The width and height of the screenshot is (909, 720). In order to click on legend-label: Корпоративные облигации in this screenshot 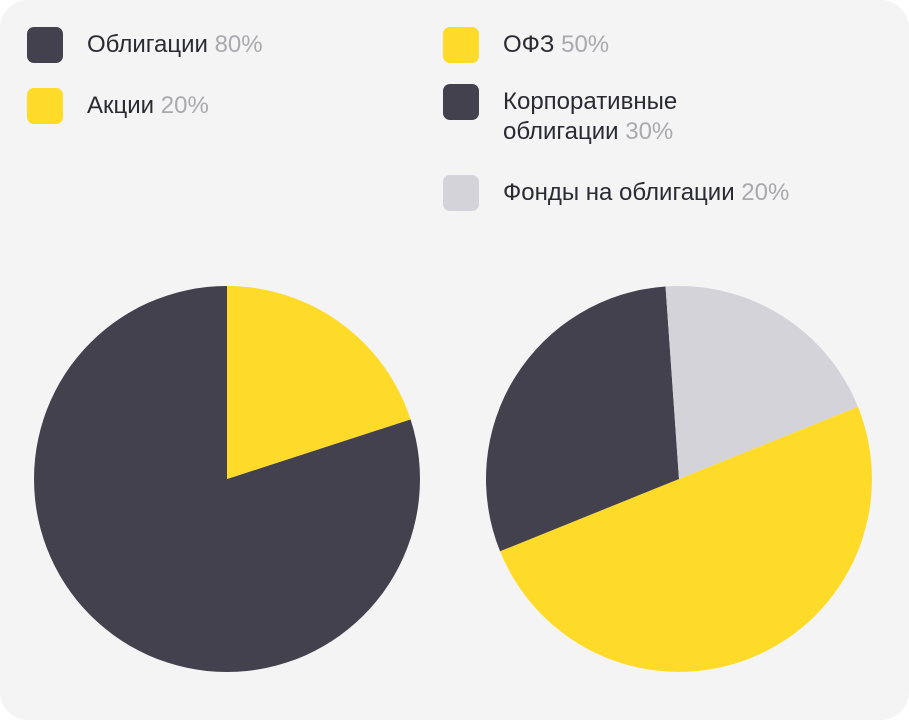, I will do `click(590, 116)`.